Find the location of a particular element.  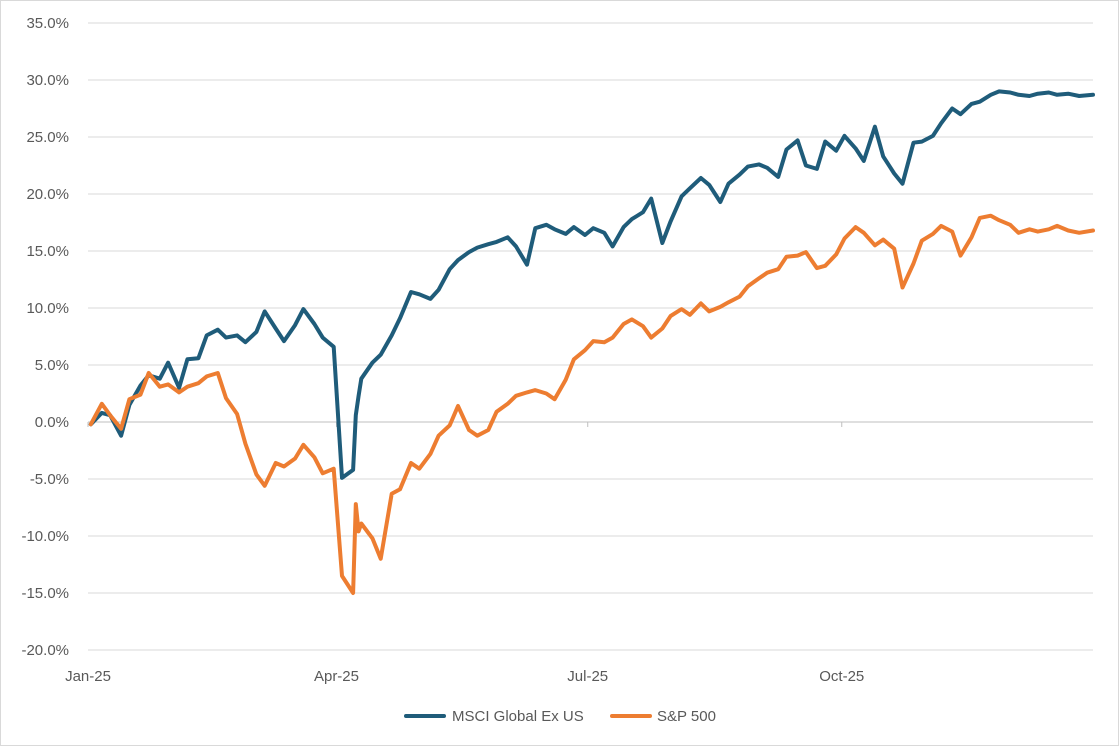

x-tick-label: Jan-25 is located at coordinates (88, 676).